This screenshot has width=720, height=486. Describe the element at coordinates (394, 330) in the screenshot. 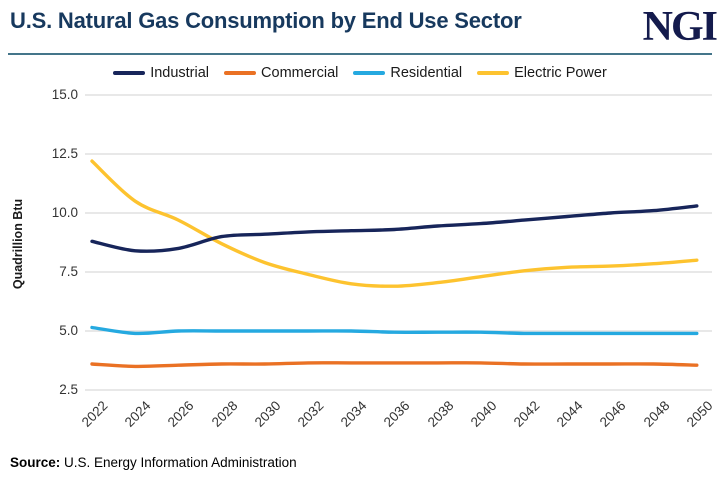

I see `line-residential` at that location.